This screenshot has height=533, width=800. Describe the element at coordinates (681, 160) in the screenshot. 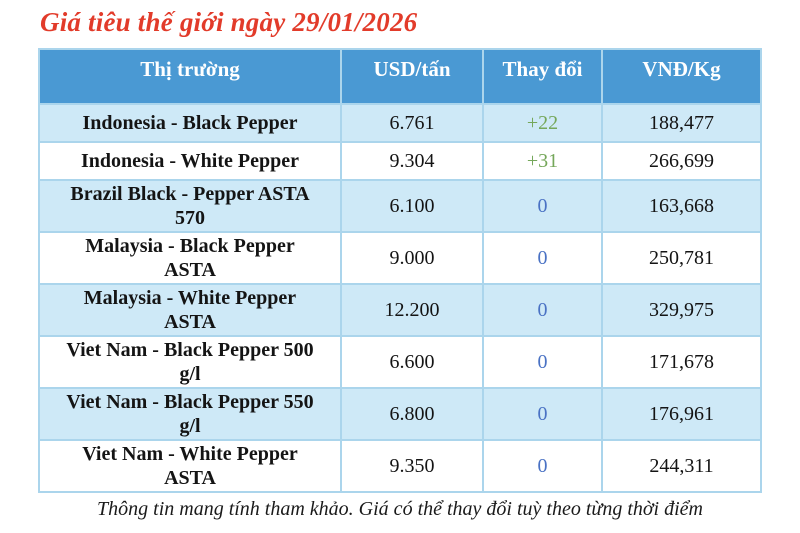

I see `vnd-cell: 266,699` at that location.